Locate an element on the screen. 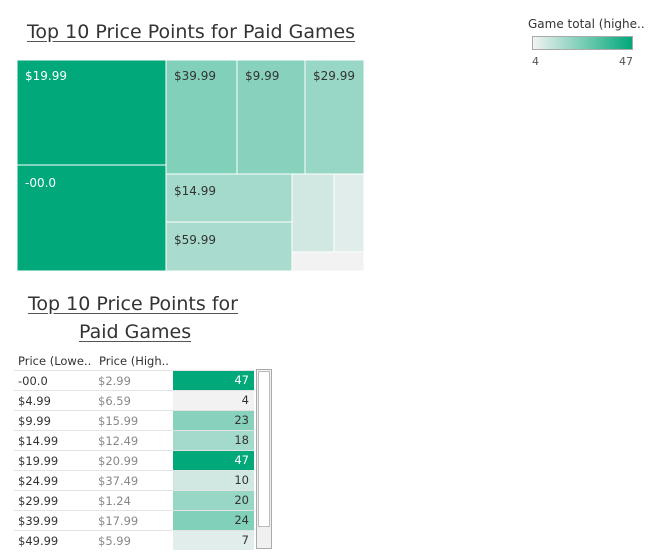 The width and height of the screenshot is (649, 559). price-low-cell: $24.99 is located at coordinates (38, 481).